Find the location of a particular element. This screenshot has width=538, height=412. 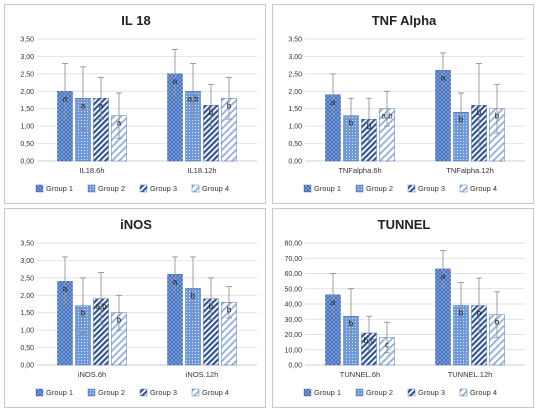

x-category-label: IL18.6h is located at coordinates (91, 170).